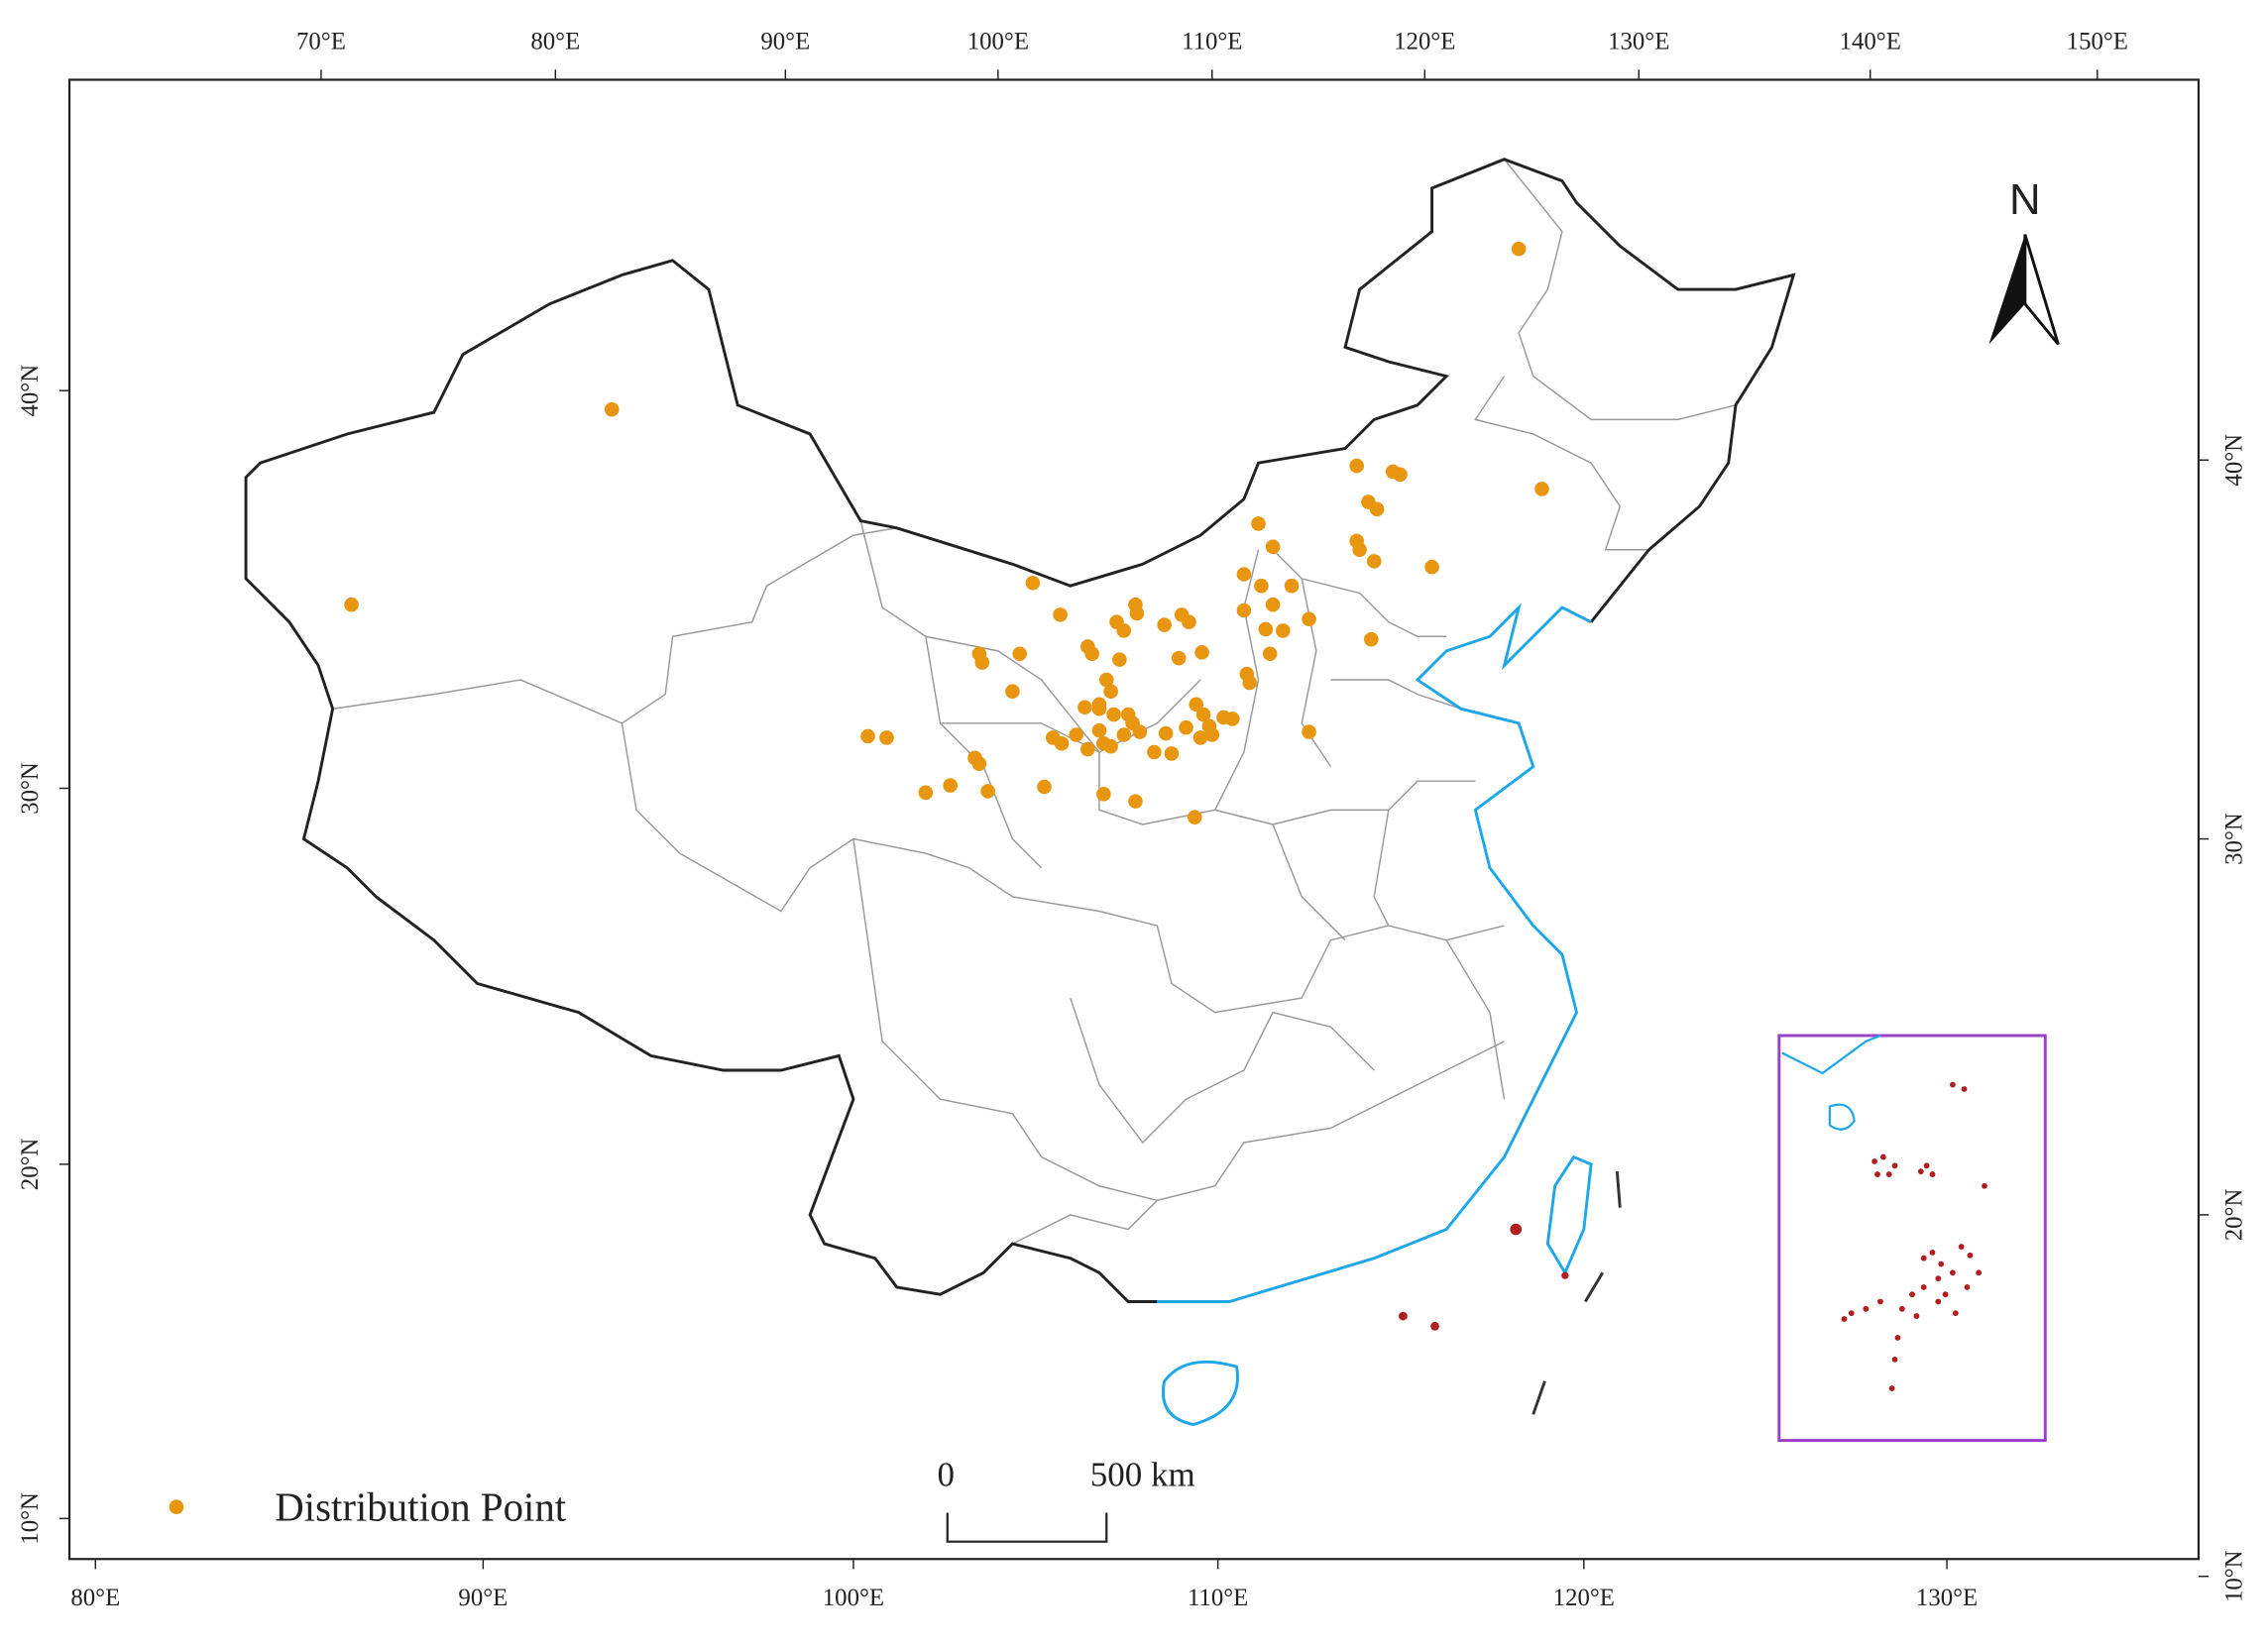  What do you see at coordinates (483, 1598) in the screenshot?
I see `bottom-tick-label: 90°E` at bounding box center [483, 1598].